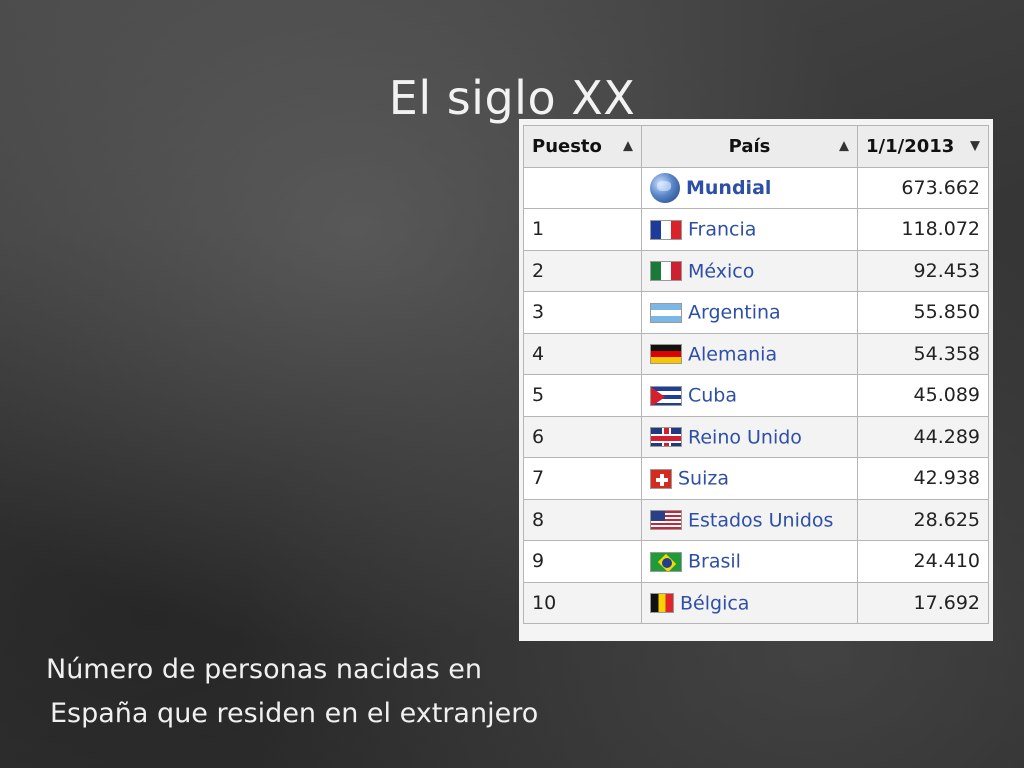 The height and width of the screenshot is (768, 1024). Describe the element at coordinates (734, 312) in the screenshot. I see `country-link: Argentina` at that location.